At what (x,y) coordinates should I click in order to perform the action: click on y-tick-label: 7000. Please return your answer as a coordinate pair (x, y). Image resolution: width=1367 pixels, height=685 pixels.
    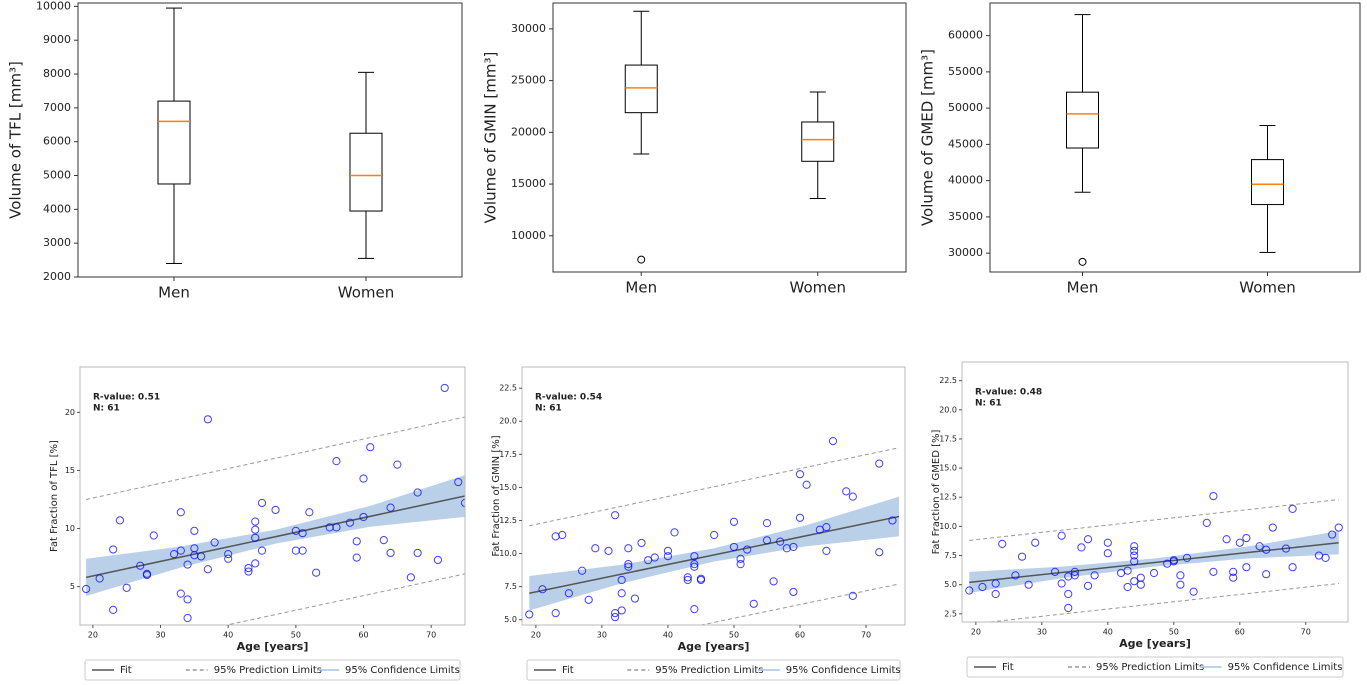
    Looking at the image, I should click on (57, 107).